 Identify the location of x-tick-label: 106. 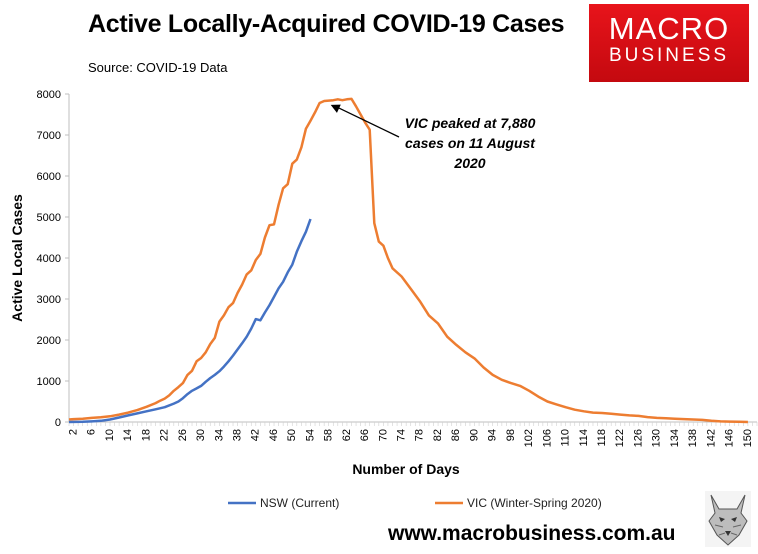
(547, 438).